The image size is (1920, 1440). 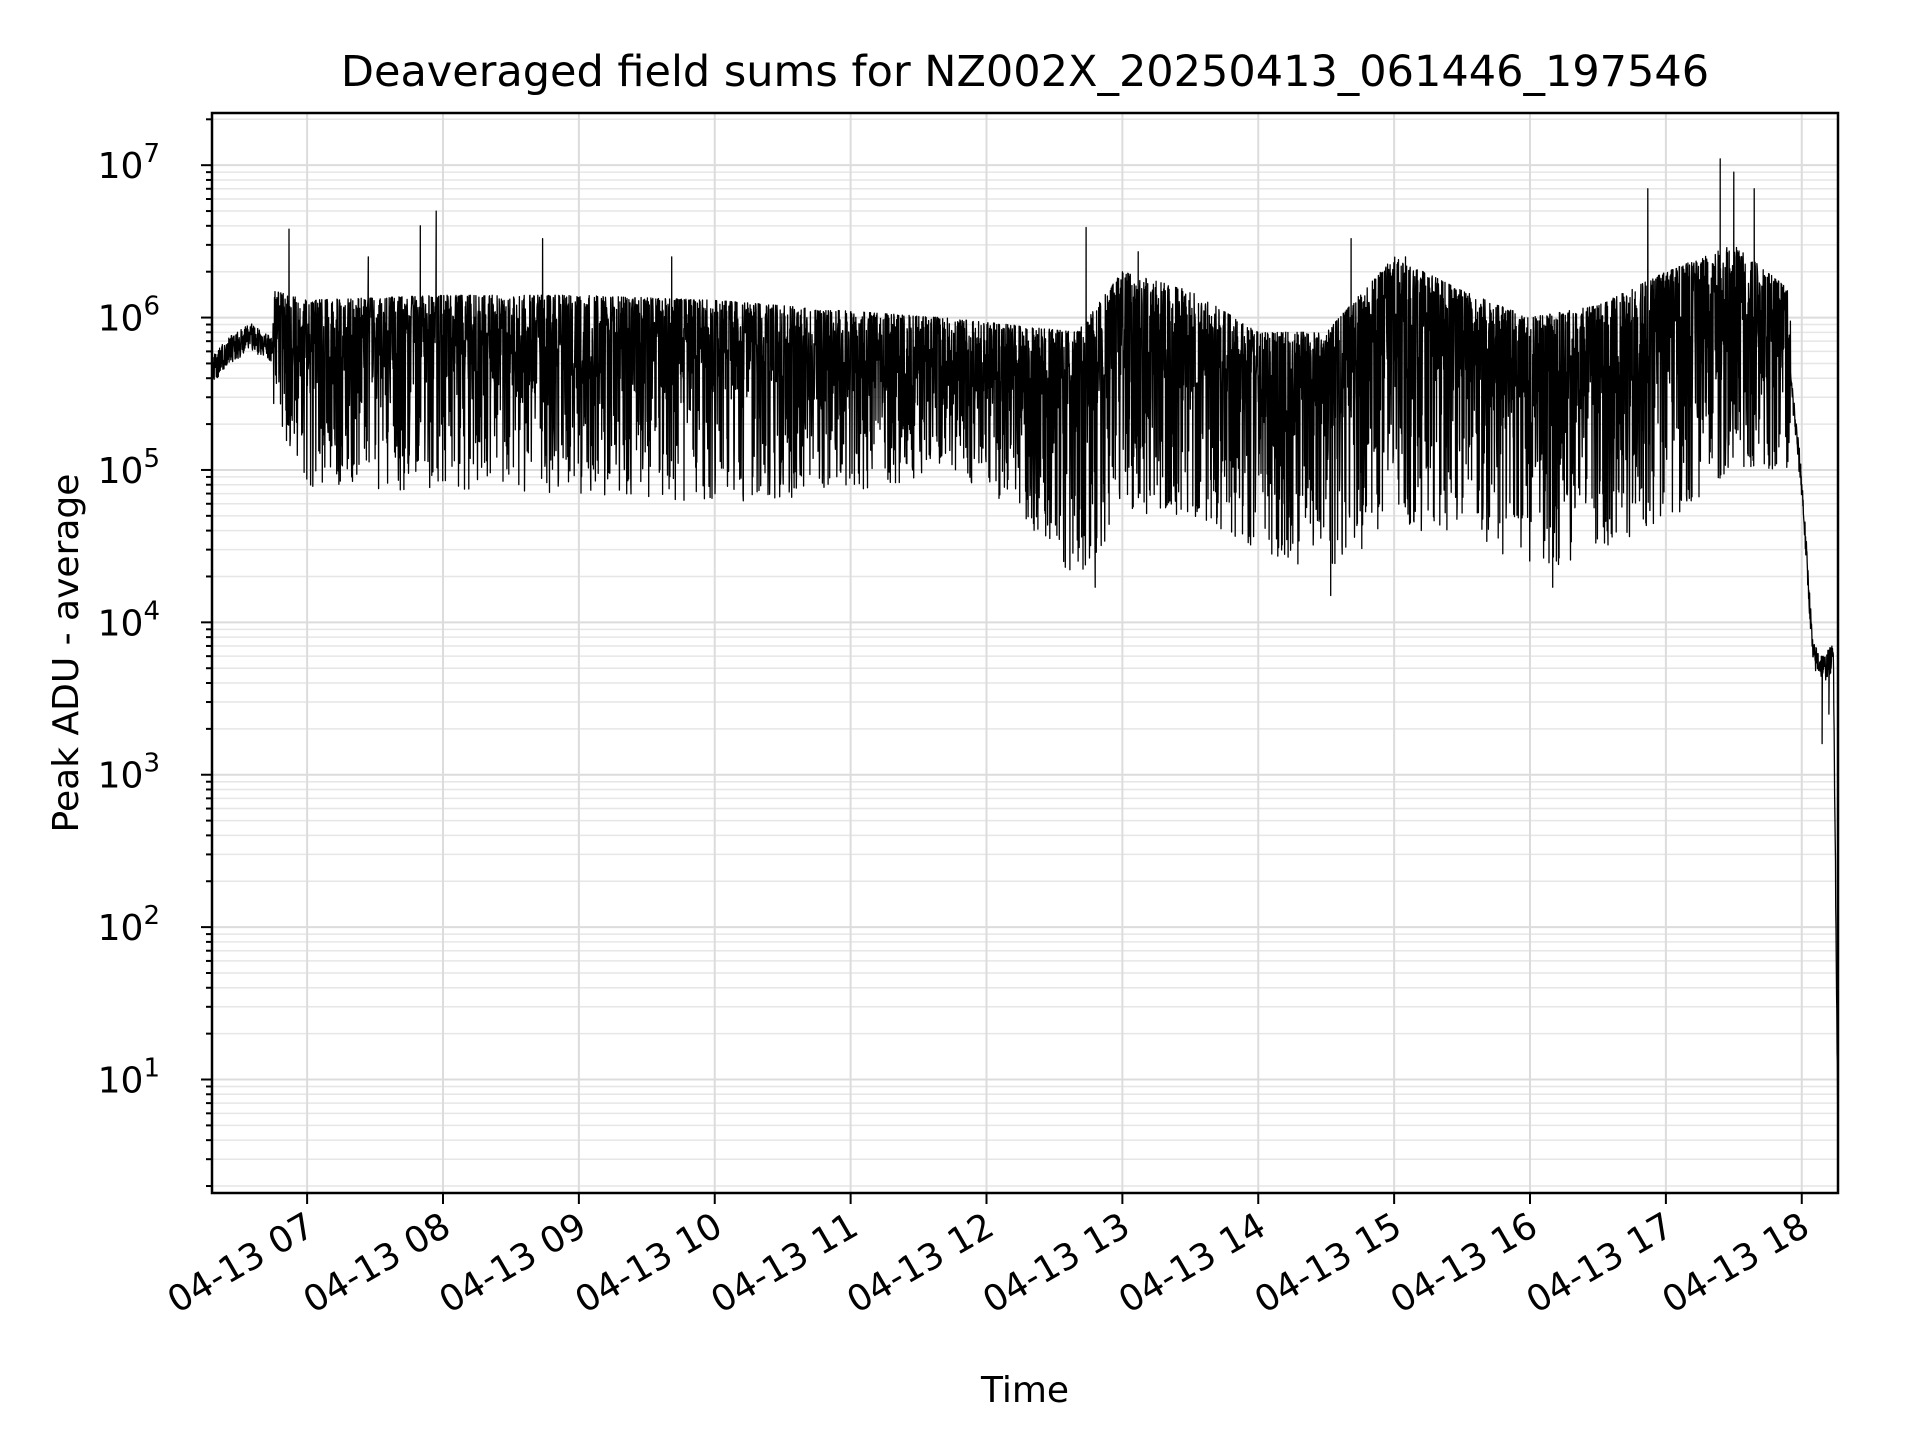 What do you see at coordinates (1024, 1390) in the screenshot?
I see `x-axis-label: Time` at bounding box center [1024, 1390].